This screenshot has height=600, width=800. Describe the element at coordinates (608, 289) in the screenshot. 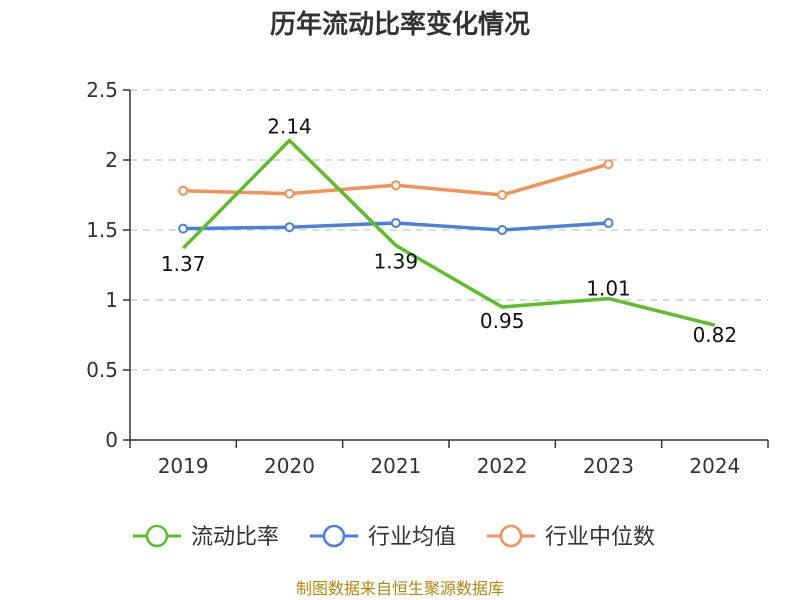

I see `data-label: 1.01` at that location.